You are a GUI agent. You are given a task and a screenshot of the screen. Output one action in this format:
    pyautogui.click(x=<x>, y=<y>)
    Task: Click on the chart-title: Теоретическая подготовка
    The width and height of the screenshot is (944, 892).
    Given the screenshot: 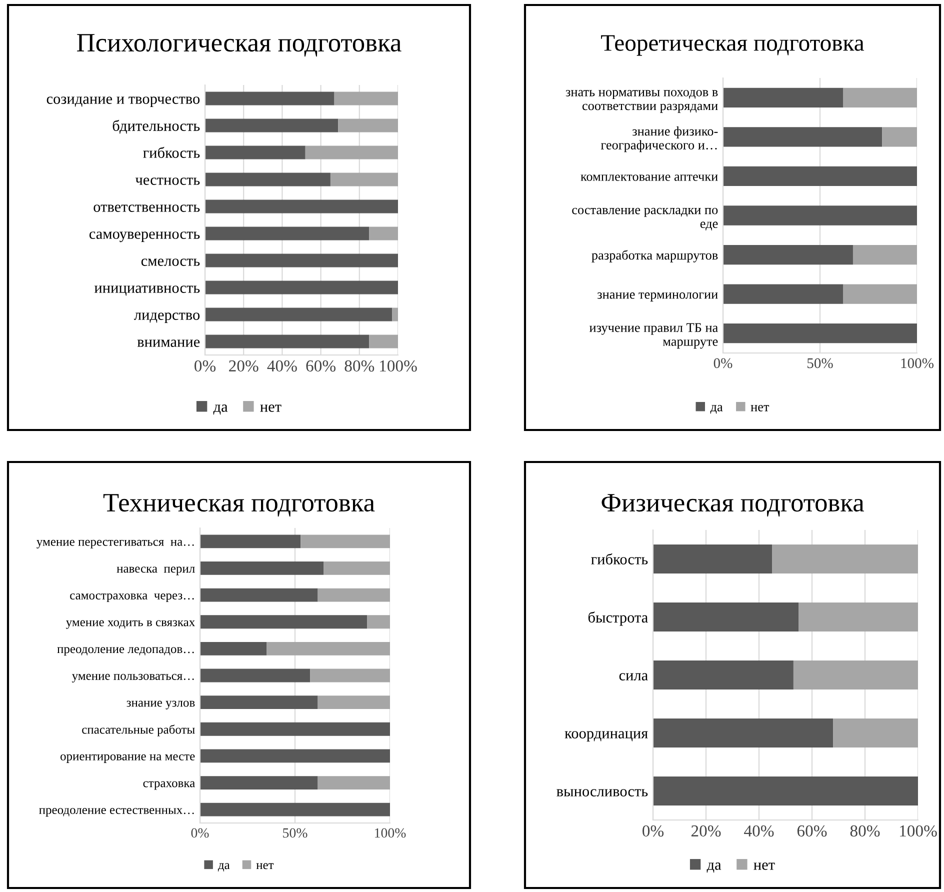 What is the action you would take?
    pyautogui.click(x=732, y=45)
    